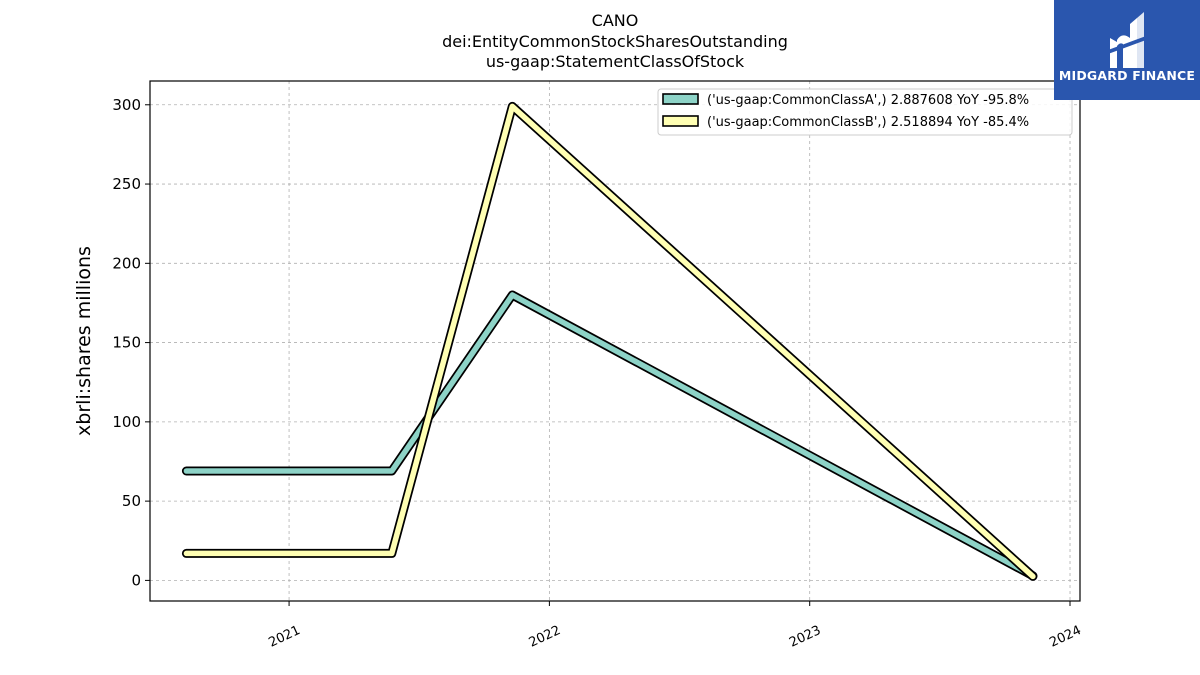 The image size is (1200, 675). What do you see at coordinates (126, 263) in the screenshot?
I see `y-tick-label: 200` at bounding box center [126, 263].